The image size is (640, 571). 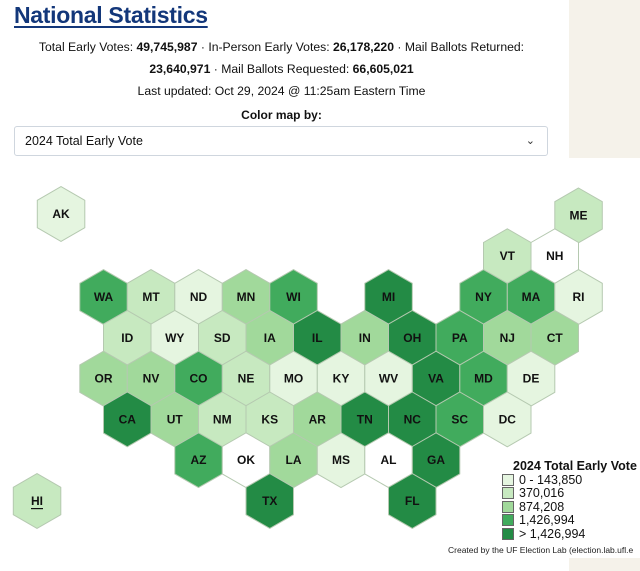 I want to click on mail-requested-value: 66,605,021, so click(x=383, y=69).